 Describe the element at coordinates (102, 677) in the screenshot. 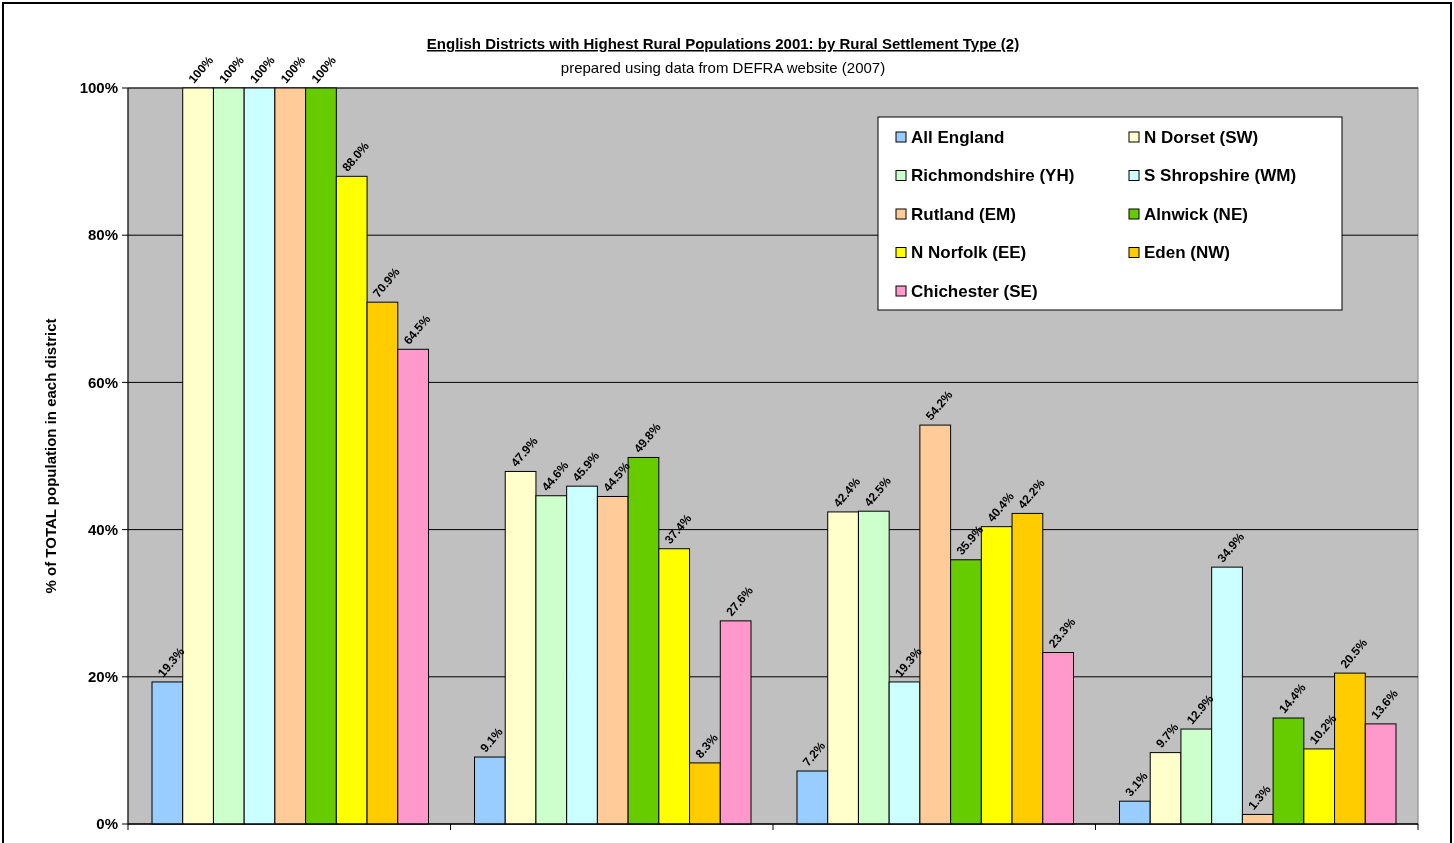

I see `y-tick-label: 20%` at that location.